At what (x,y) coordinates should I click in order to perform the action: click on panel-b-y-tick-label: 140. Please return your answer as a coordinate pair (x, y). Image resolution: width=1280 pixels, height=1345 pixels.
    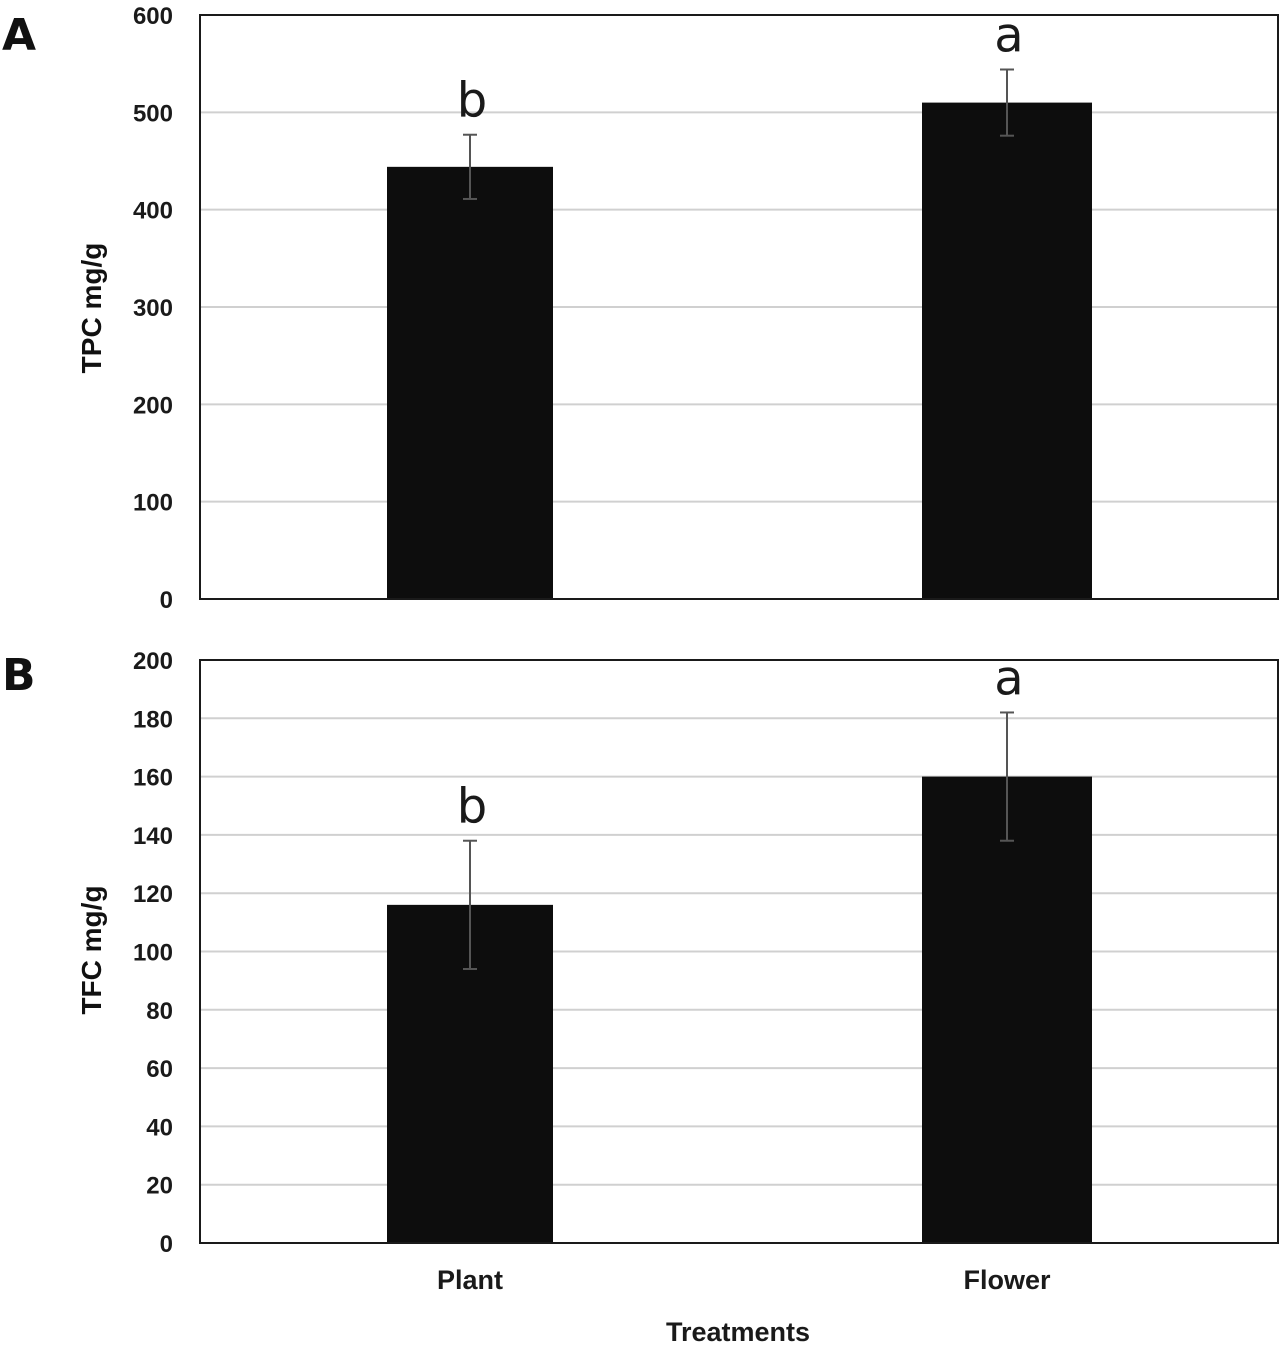
    Looking at the image, I should click on (153, 836).